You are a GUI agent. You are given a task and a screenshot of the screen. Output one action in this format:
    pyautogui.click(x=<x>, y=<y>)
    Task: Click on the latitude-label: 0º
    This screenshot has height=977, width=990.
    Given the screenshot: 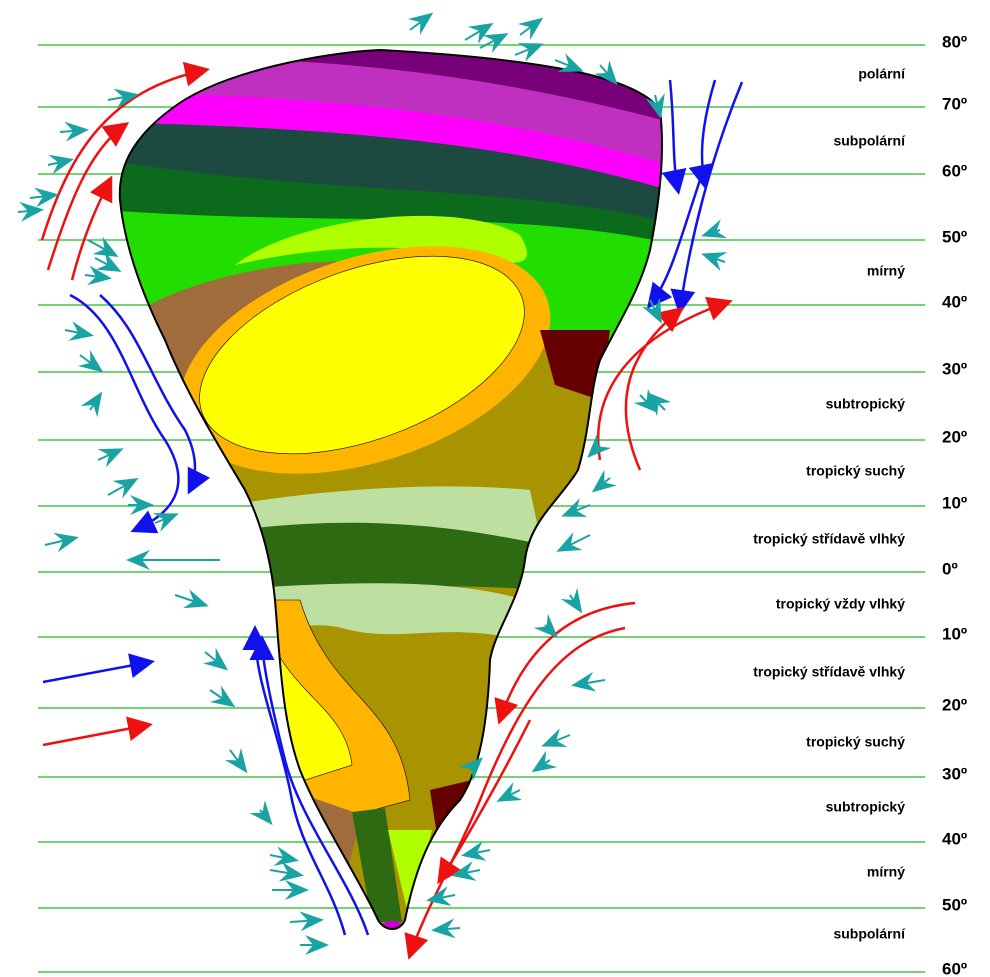 What is the action you would take?
    pyautogui.click(x=950, y=568)
    